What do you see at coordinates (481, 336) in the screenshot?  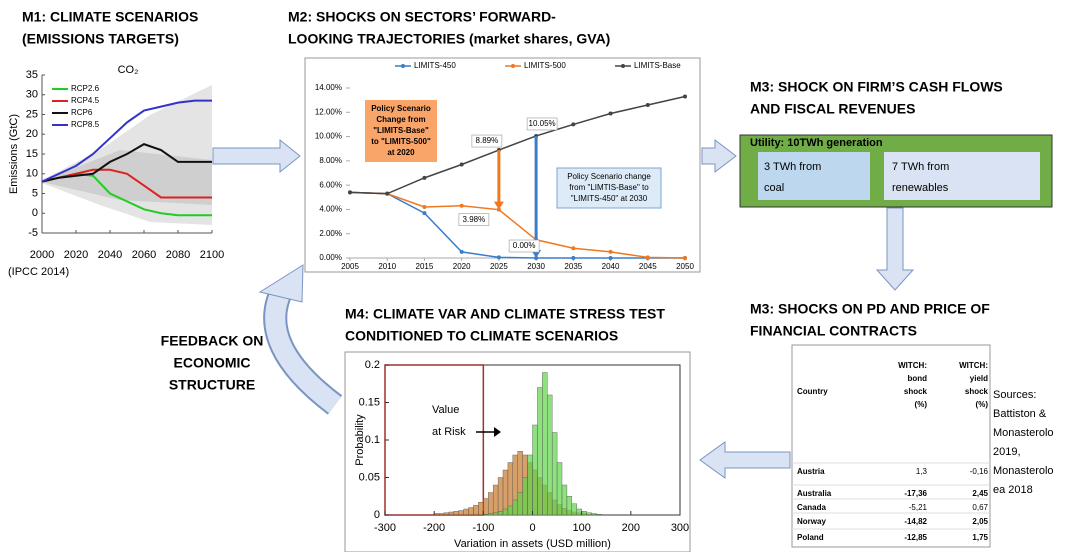 I see `title: CONDITIONED TO CLIMATE SCENARIOS` at bounding box center [481, 336].